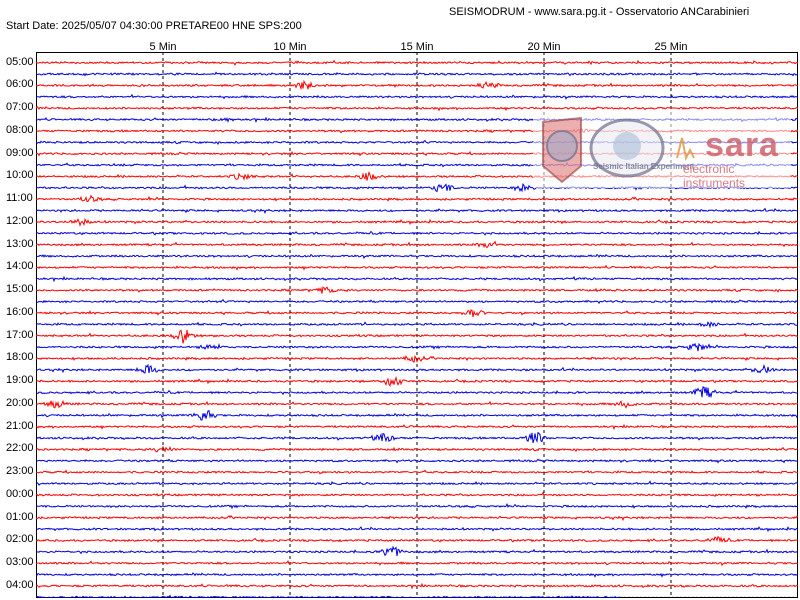 The width and height of the screenshot is (800, 600). What do you see at coordinates (20, 357) in the screenshot?
I see `hour-label: 18:00` at bounding box center [20, 357].